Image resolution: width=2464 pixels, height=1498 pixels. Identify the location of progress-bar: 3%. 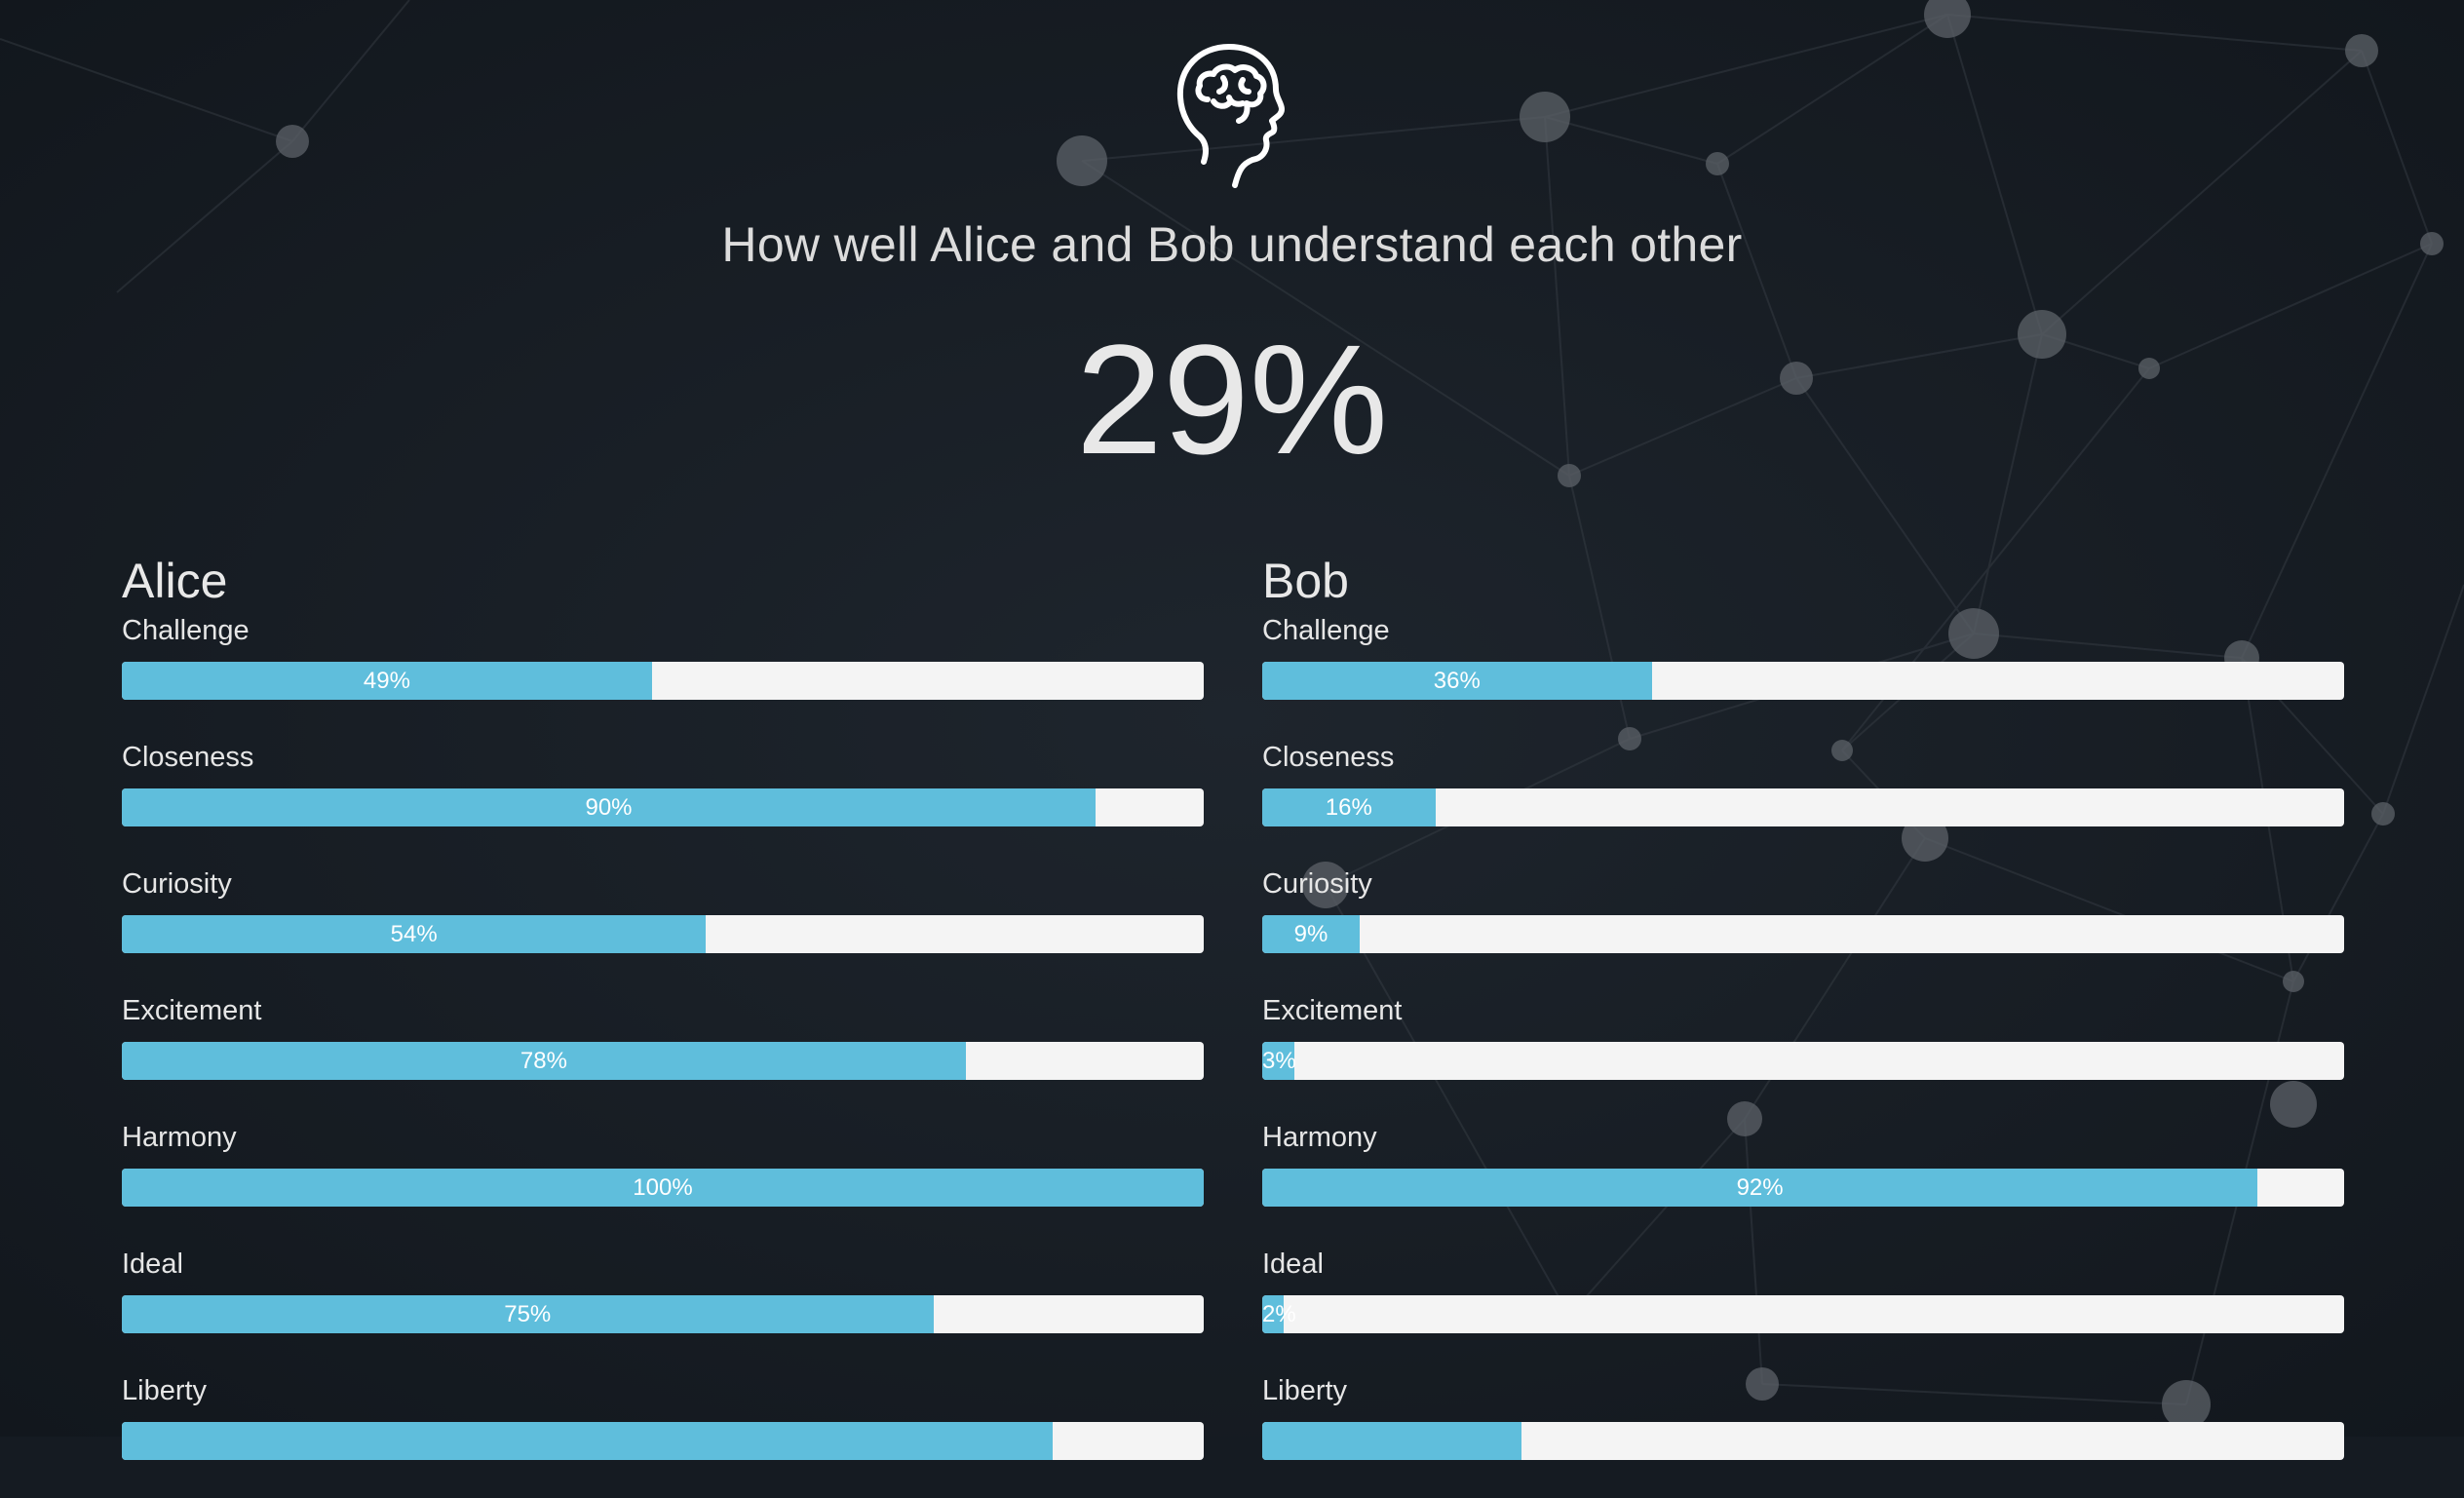
(1803, 1061).